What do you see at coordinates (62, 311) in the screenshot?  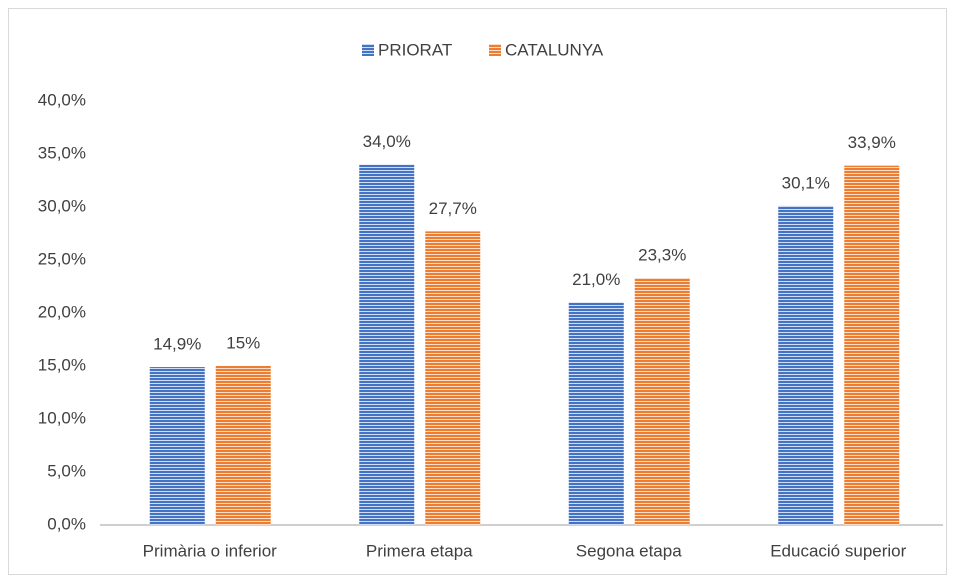 I see `y-tick-label: 20,0%` at bounding box center [62, 311].